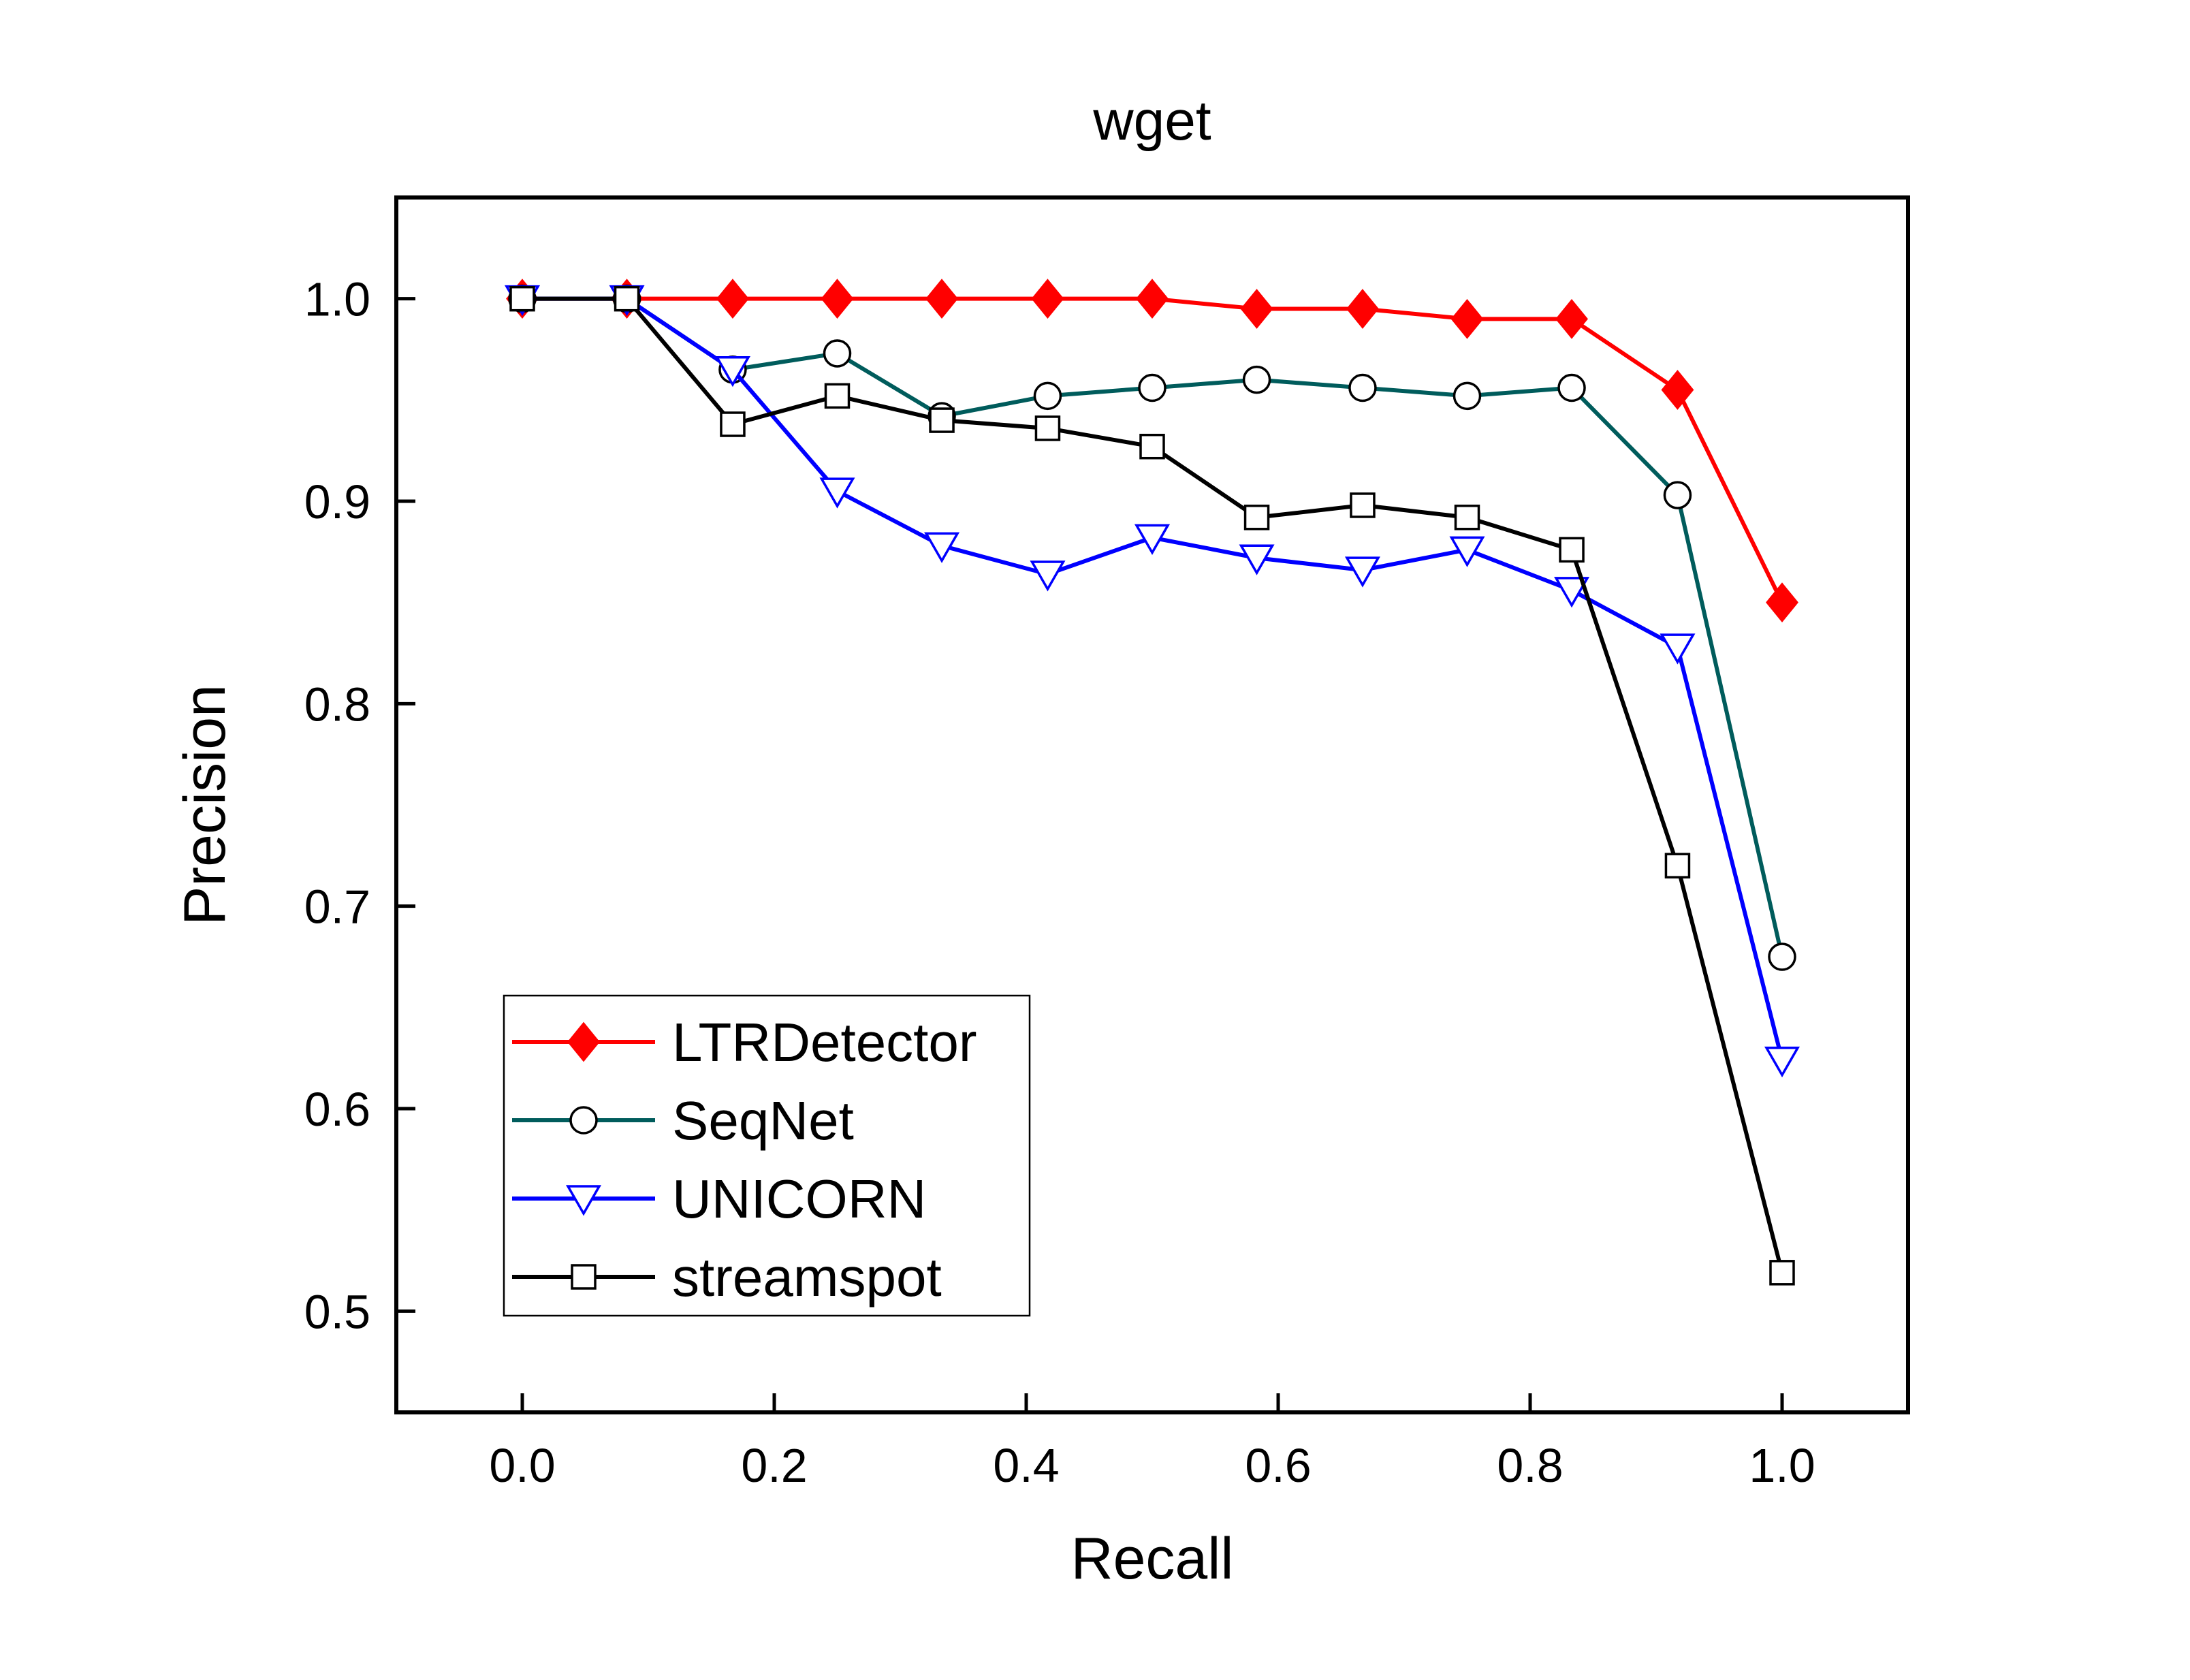 This screenshot has width=2190, height=1680. What do you see at coordinates (205, 804) in the screenshot?
I see `y-axis-label: Precision` at bounding box center [205, 804].